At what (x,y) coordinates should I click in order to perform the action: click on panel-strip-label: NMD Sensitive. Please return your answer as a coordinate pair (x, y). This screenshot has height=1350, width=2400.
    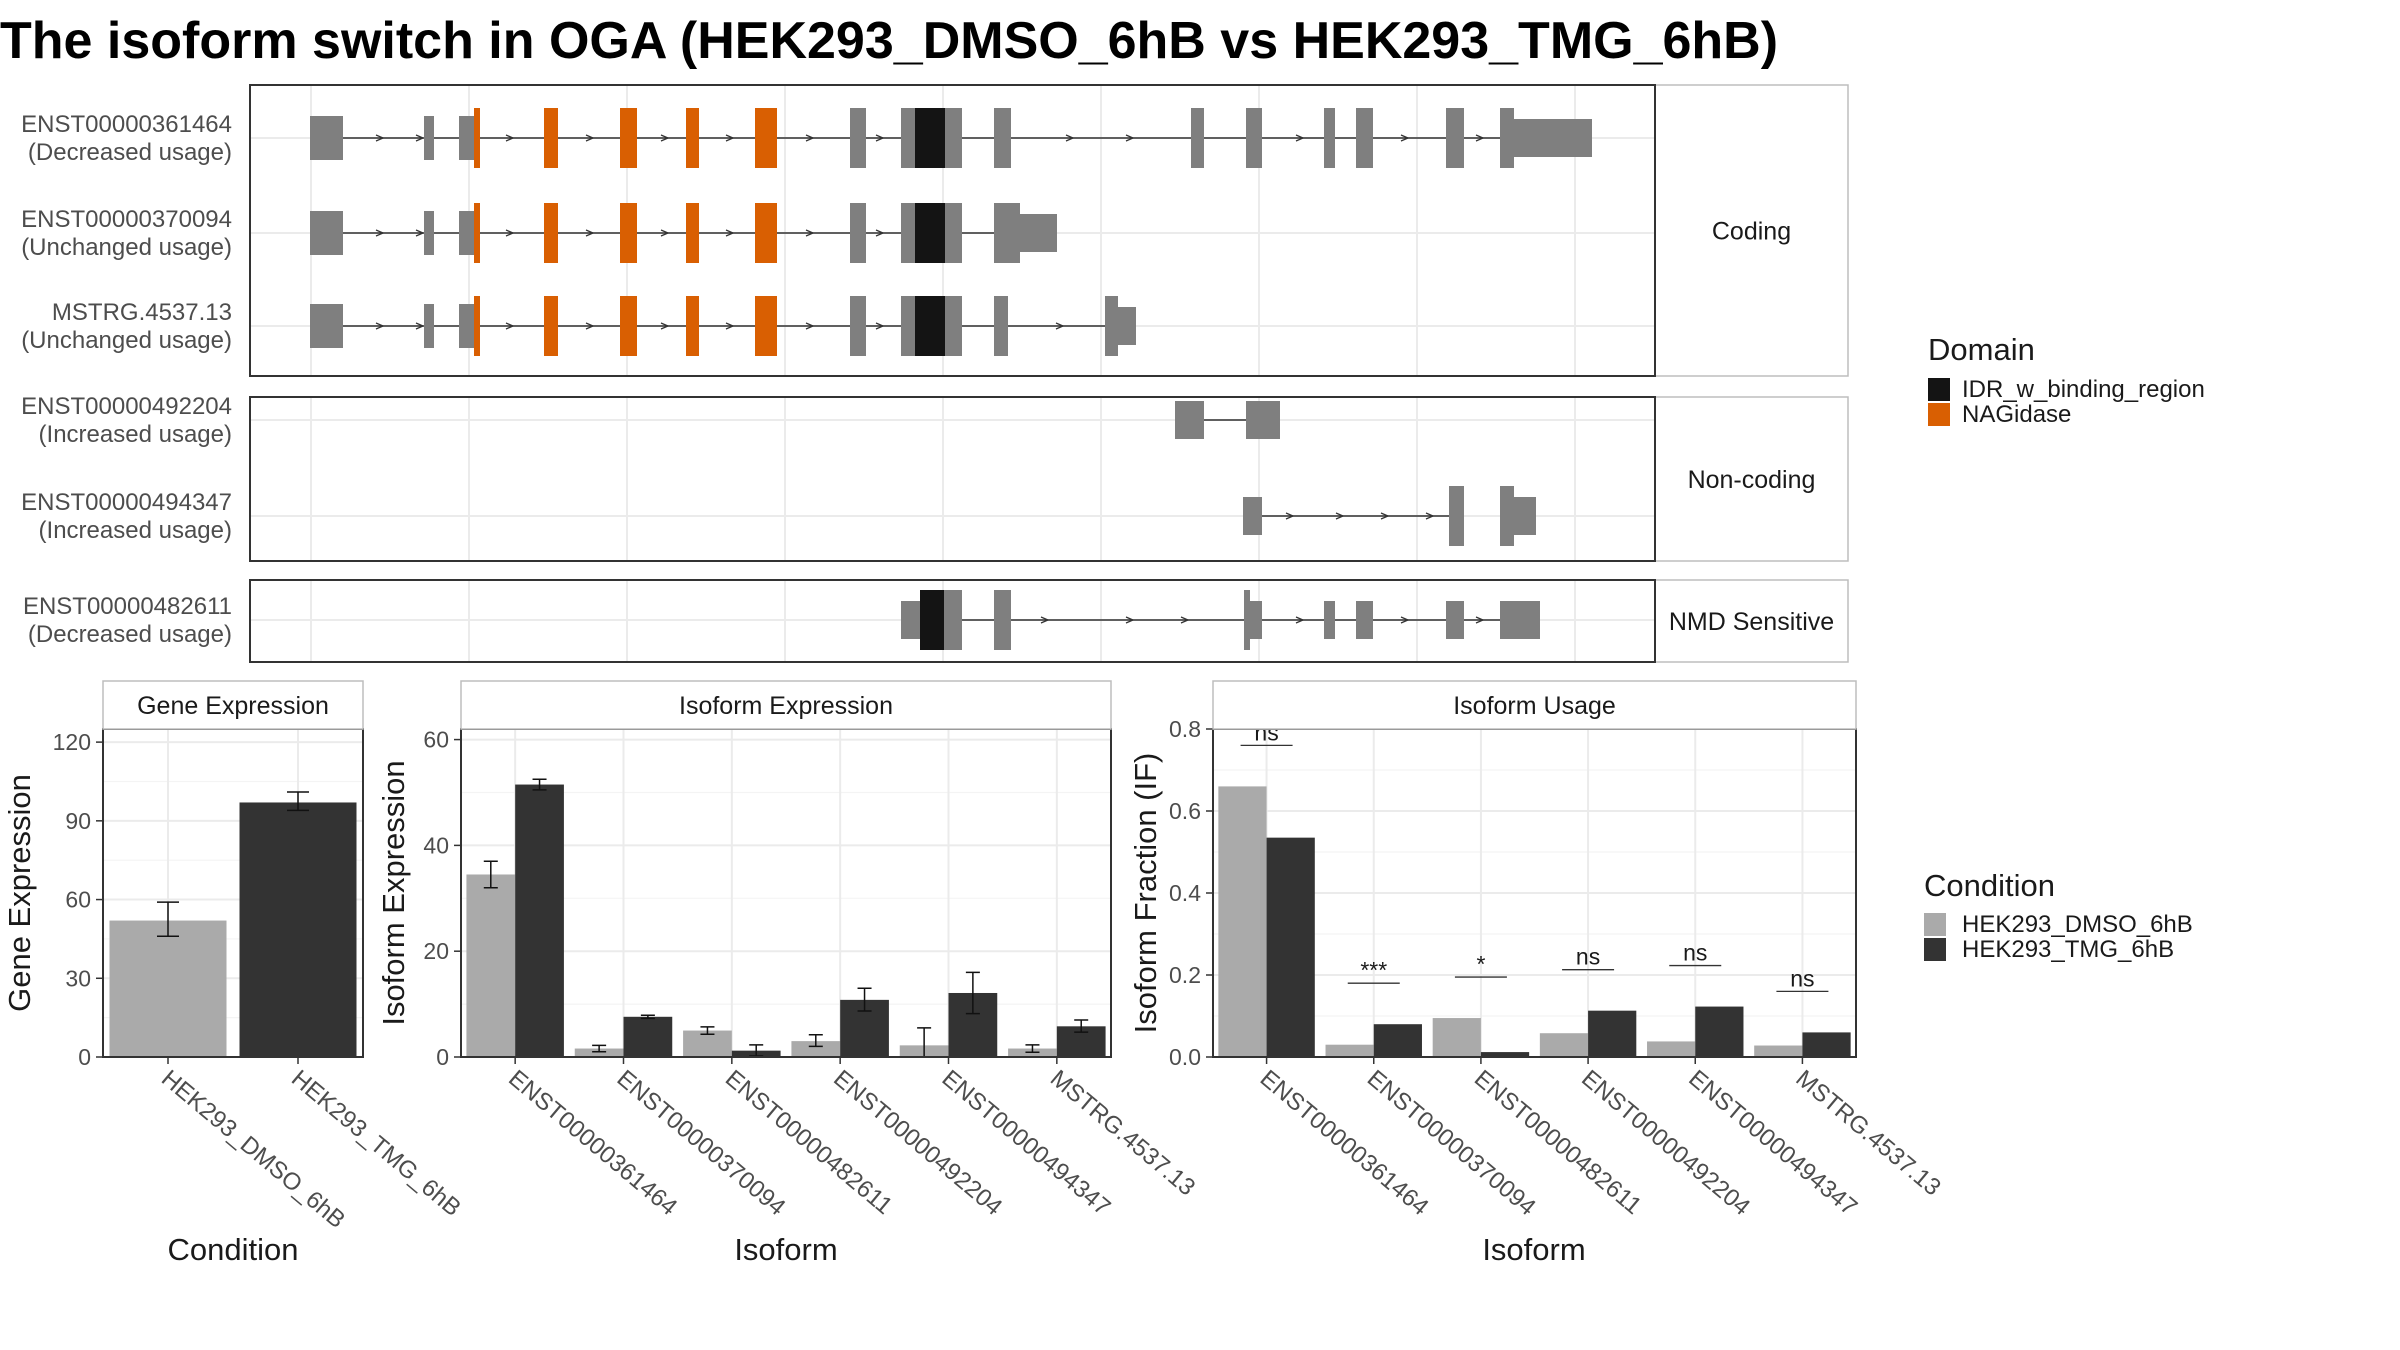
    Looking at the image, I should click on (1751, 622).